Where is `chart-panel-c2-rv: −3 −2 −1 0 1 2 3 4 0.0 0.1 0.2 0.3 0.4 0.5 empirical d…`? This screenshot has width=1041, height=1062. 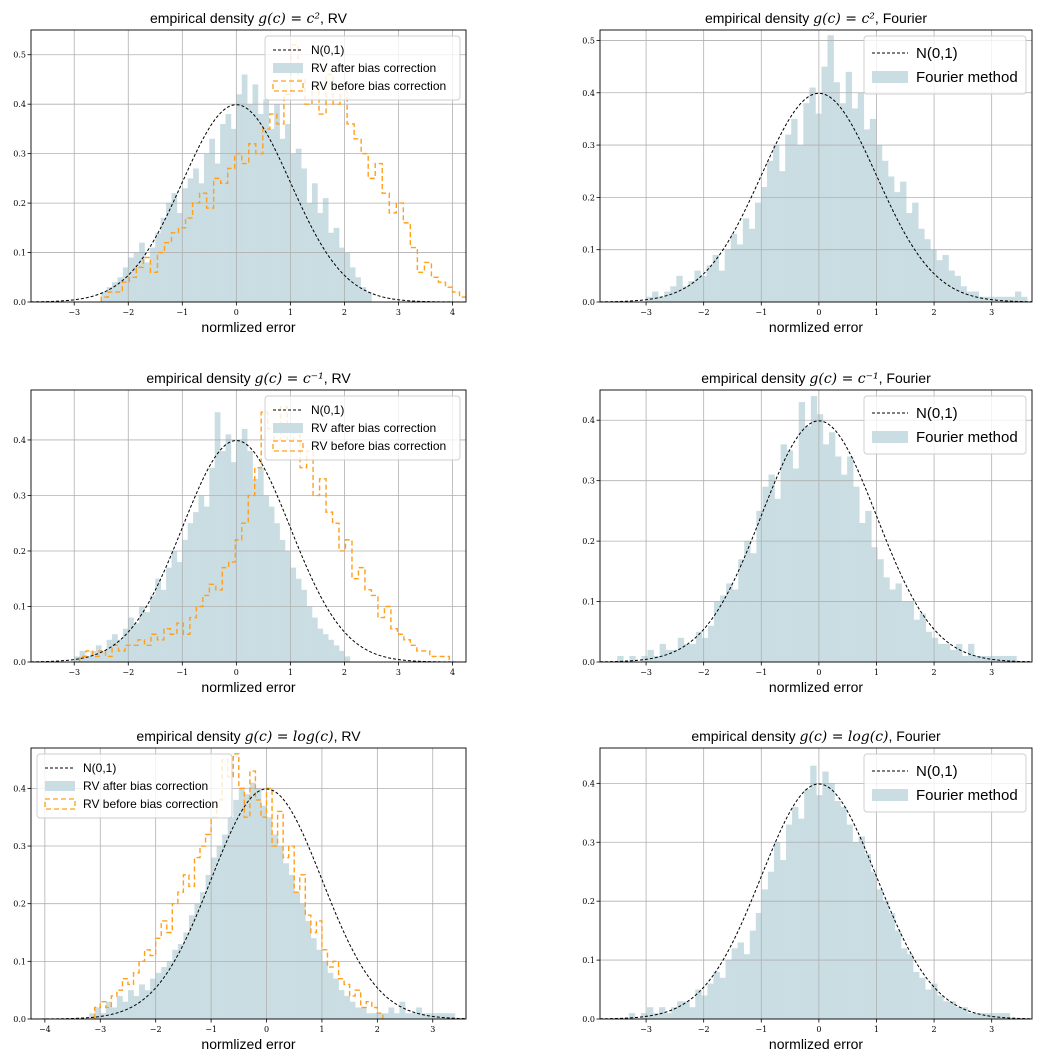 chart-panel-c2-rv: −3 −2 −1 0 1 2 3 4 0.0 0.1 0.2 0.3 0.4 0.5 empirical d… is located at coordinates (240, 172).